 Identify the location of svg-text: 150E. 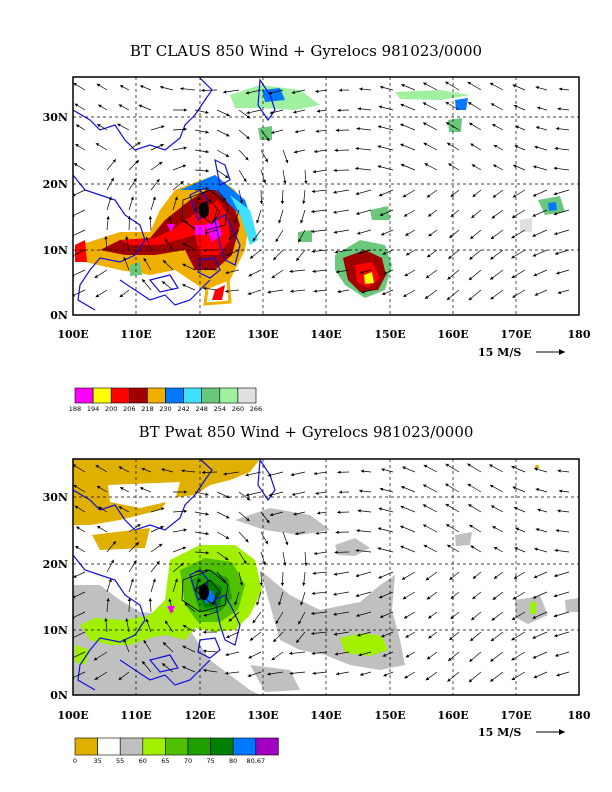
(389, 334).